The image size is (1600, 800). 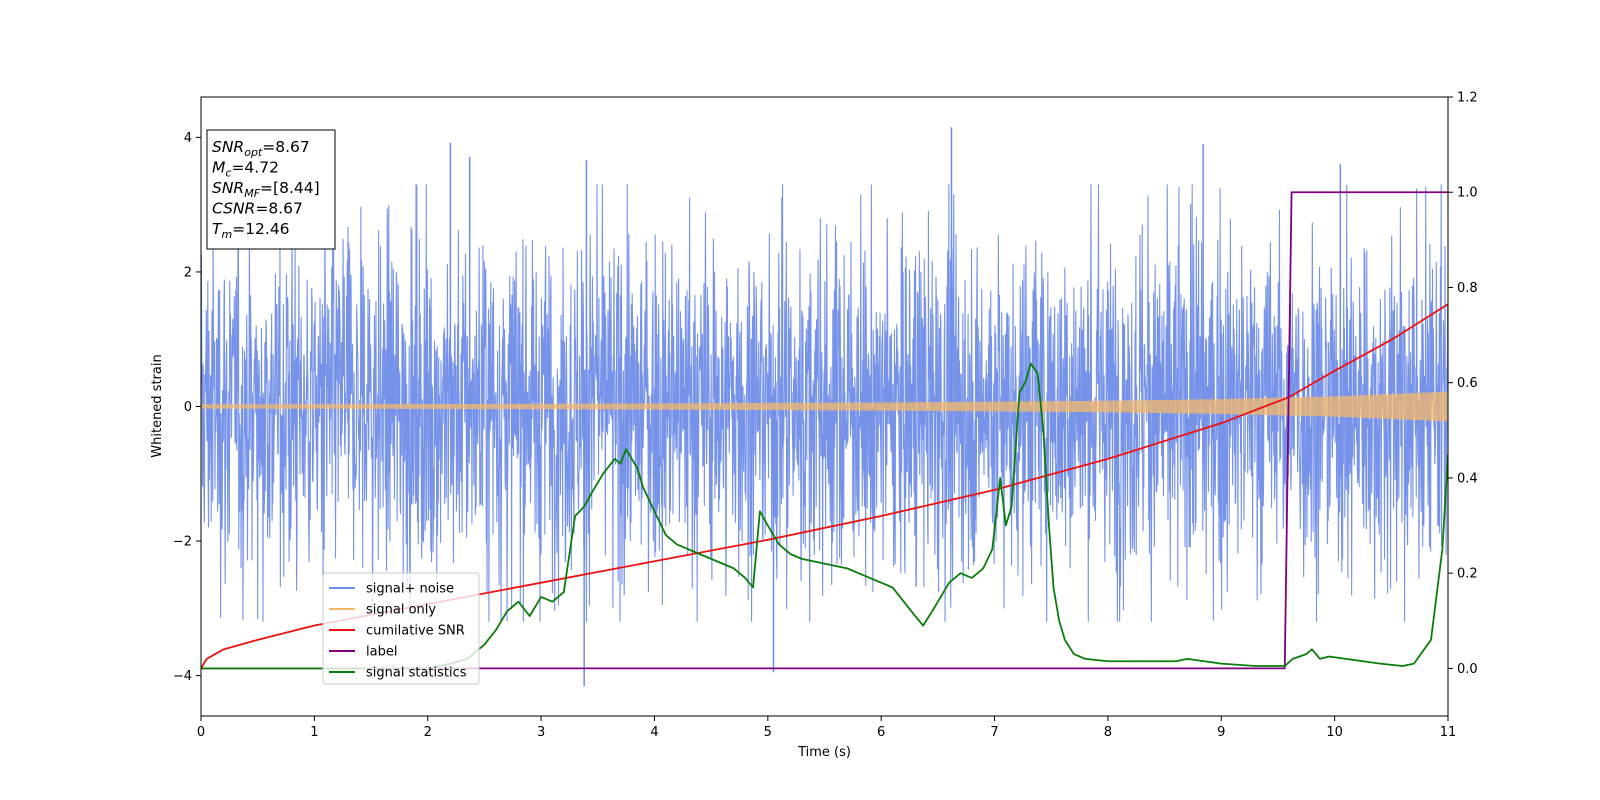 I want to click on y2-tick-label: 0.6, so click(x=1467, y=383).